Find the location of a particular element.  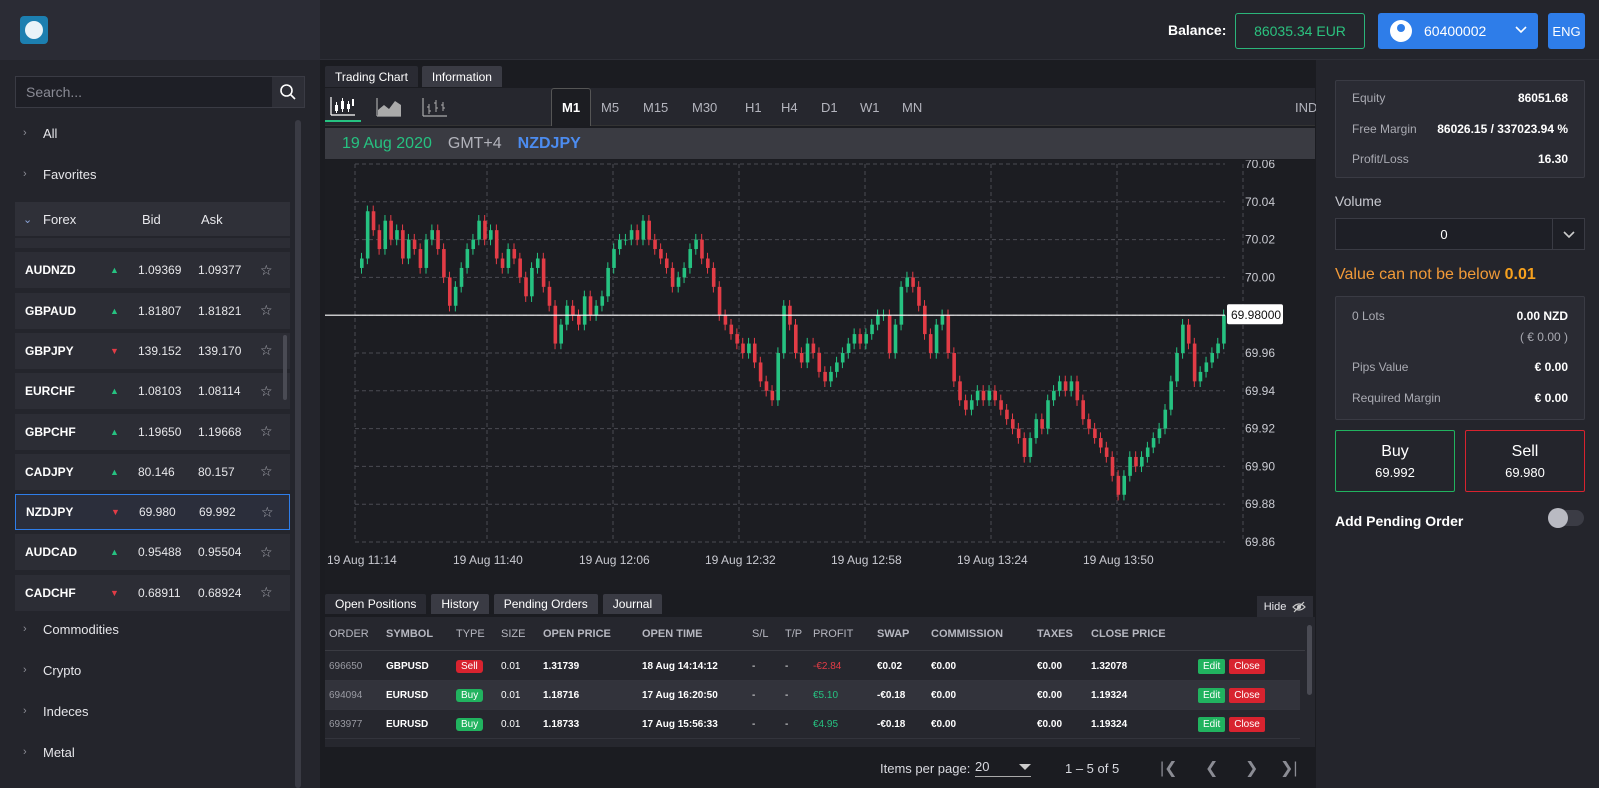

search-input is located at coordinates (144, 92).